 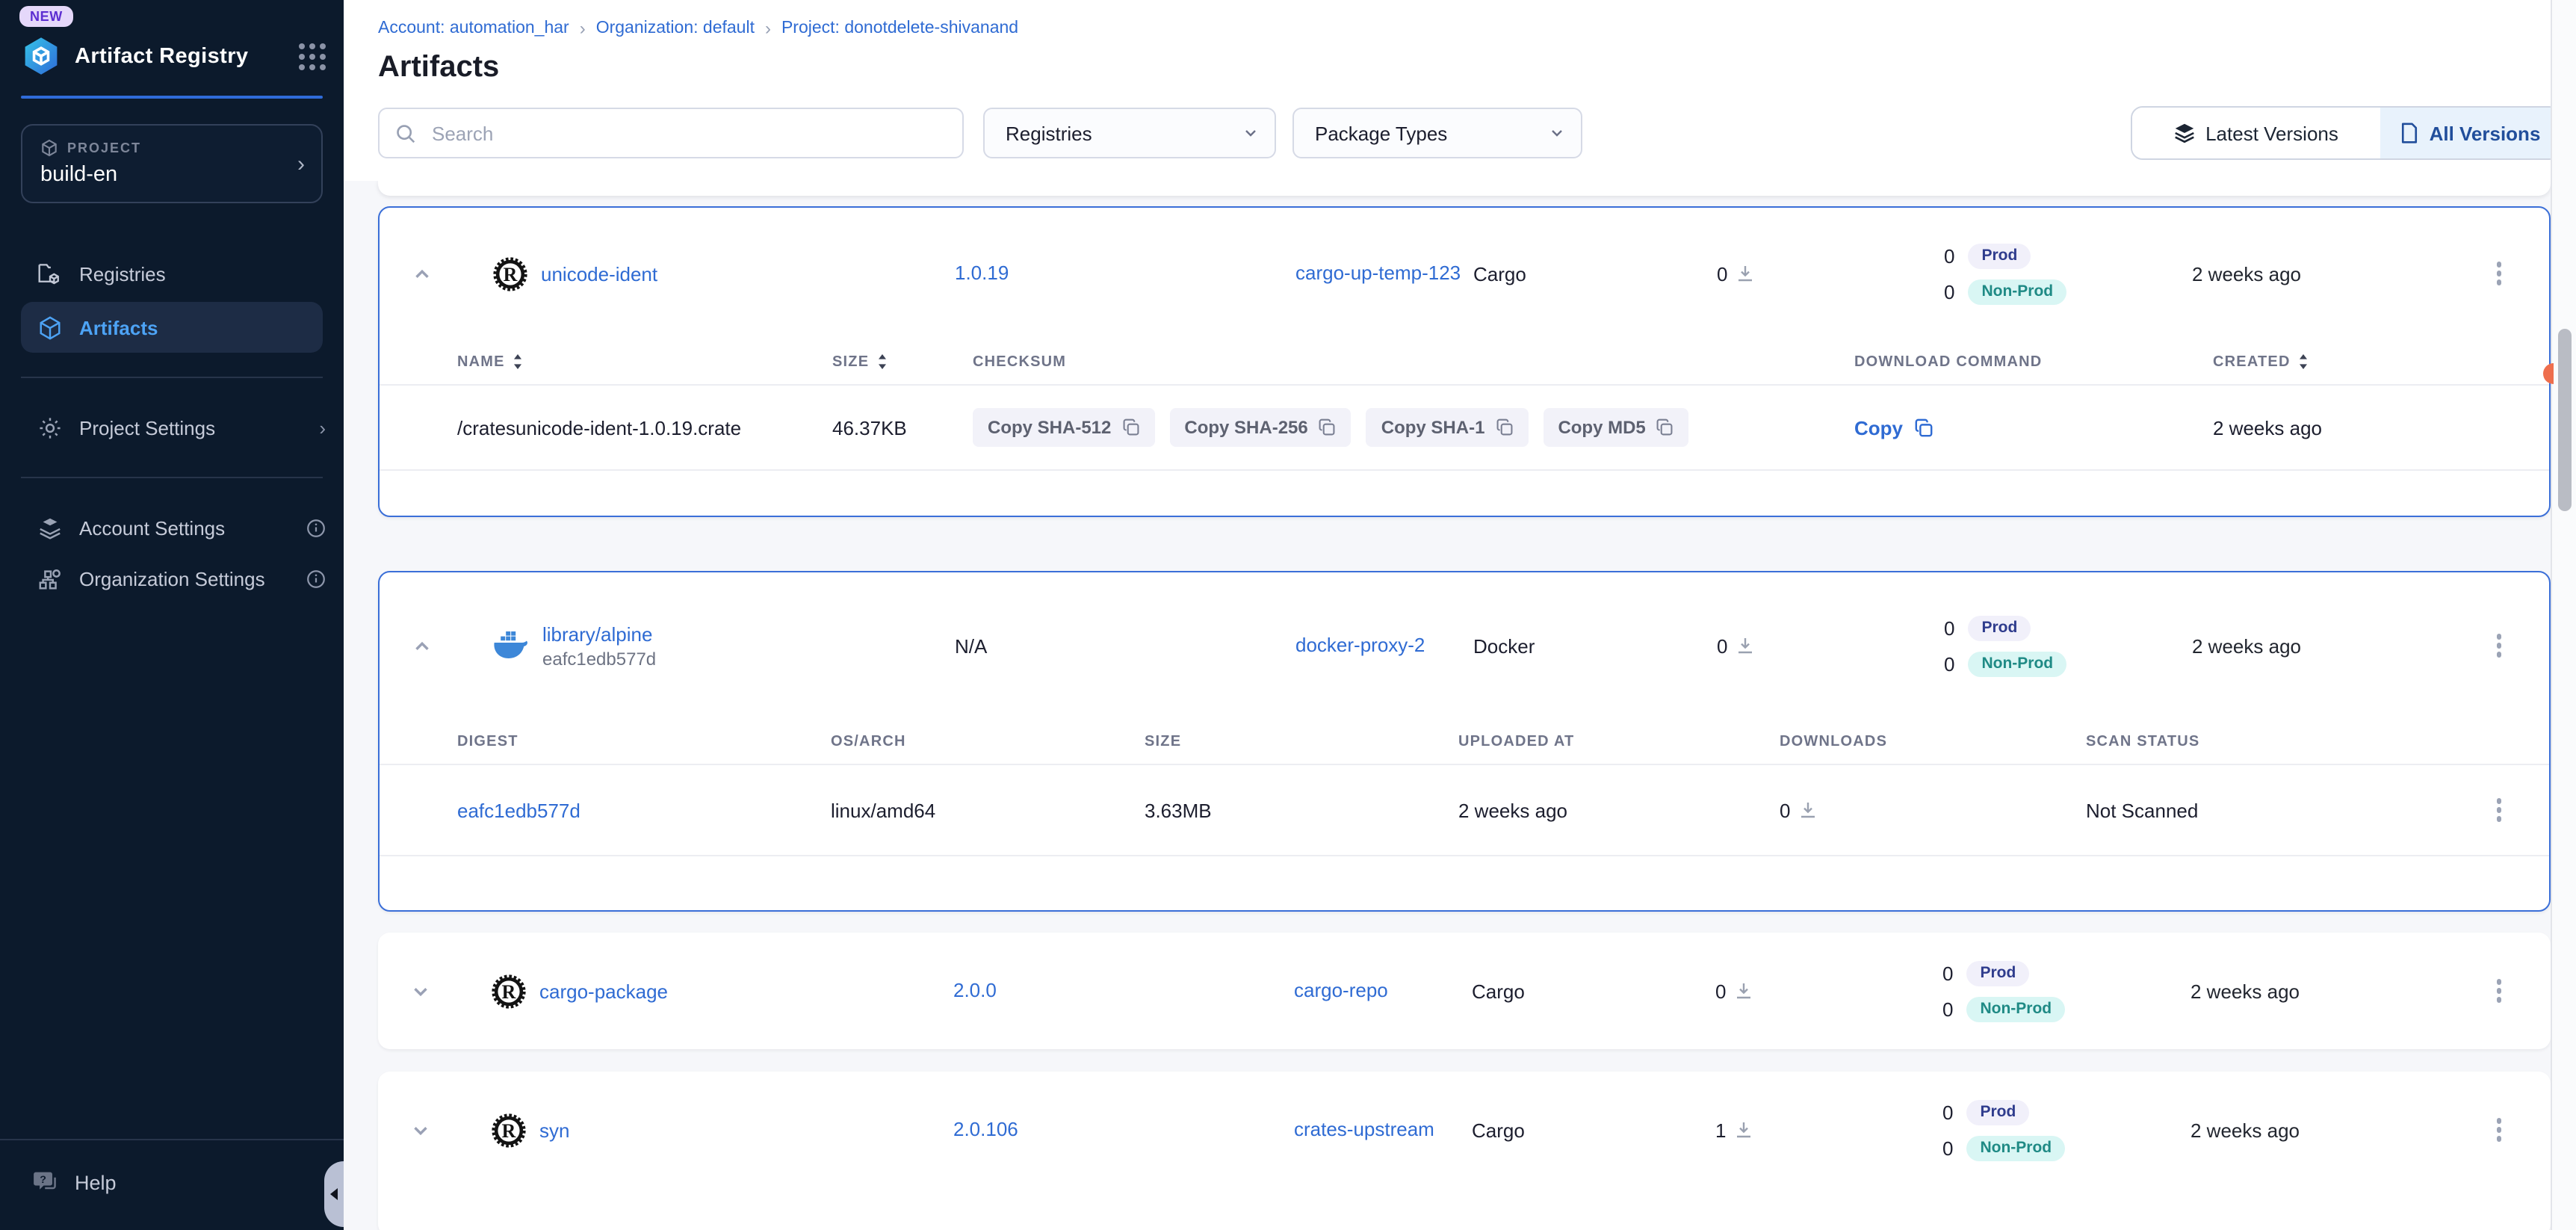 What do you see at coordinates (2563, 615) in the screenshot?
I see `scrollbar-track` at bounding box center [2563, 615].